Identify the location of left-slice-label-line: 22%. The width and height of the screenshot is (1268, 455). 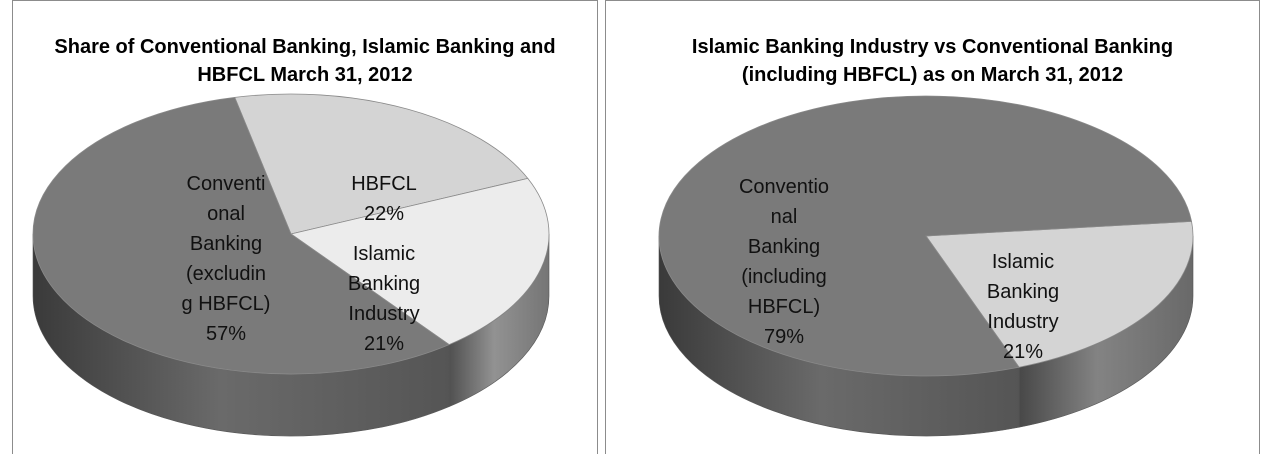
(384, 214).